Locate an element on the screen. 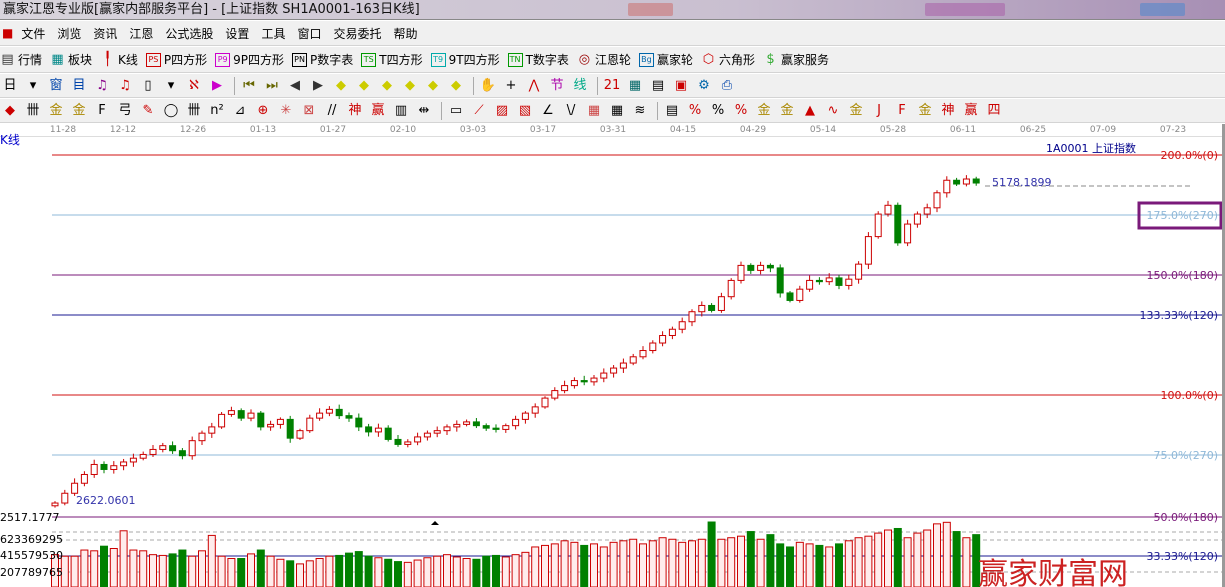 The image size is (1225, 587). toolbar-button: ◎ 江恩轮 is located at coordinates (604, 59).